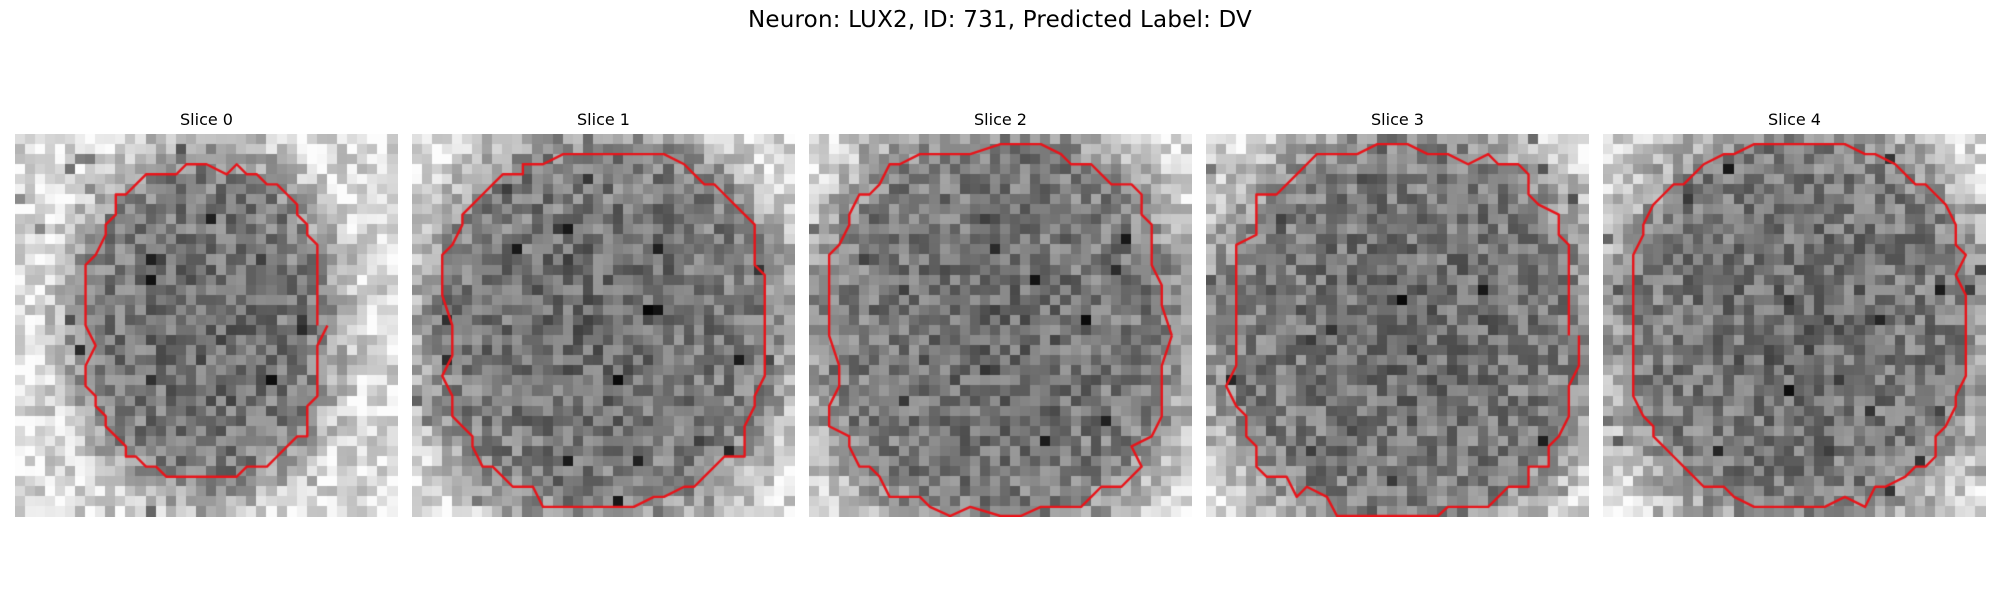 Image resolution: width=2000 pixels, height=600 pixels. Describe the element at coordinates (206, 119) in the screenshot. I see `slice-title-0: Slice 0` at that location.